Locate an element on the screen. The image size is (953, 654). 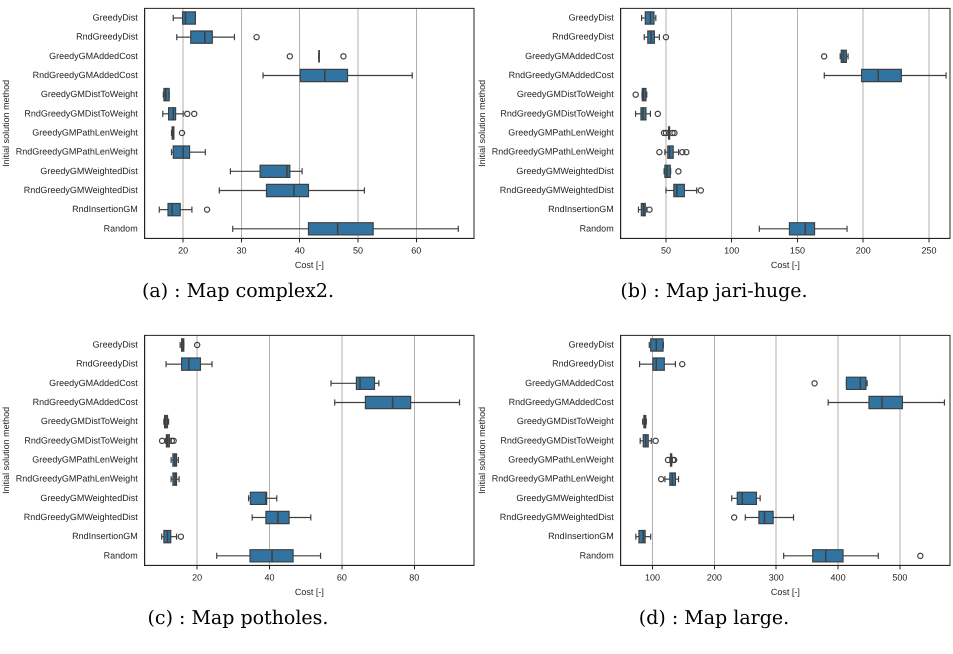
x-tick-label: 300 is located at coordinates (776, 577).